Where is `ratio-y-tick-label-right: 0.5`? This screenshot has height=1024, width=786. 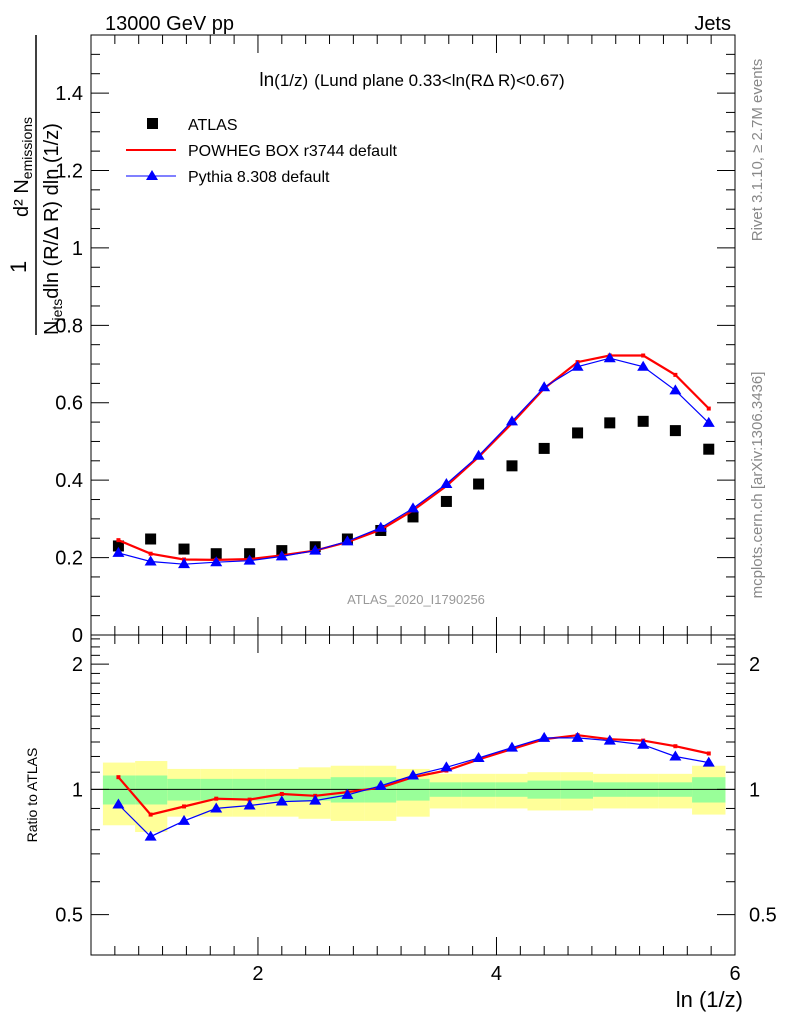 ratio-y-tick-label-right: 0.5 is located at coordinates (763, 916).